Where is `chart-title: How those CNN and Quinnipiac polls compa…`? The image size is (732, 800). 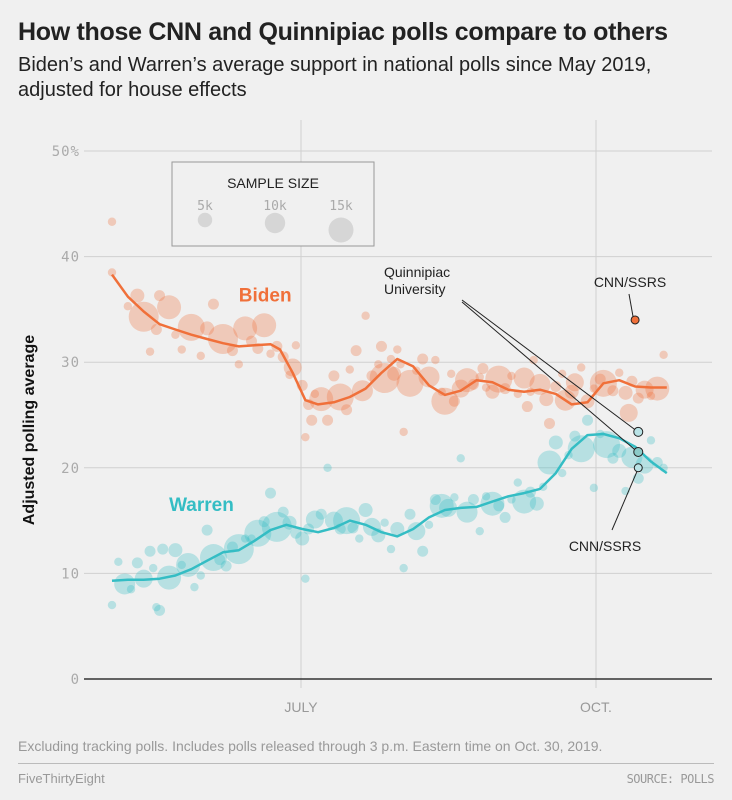 chart-title: How those CNN and Quinnipiac polls compa… is located at coordinates (343, 32).